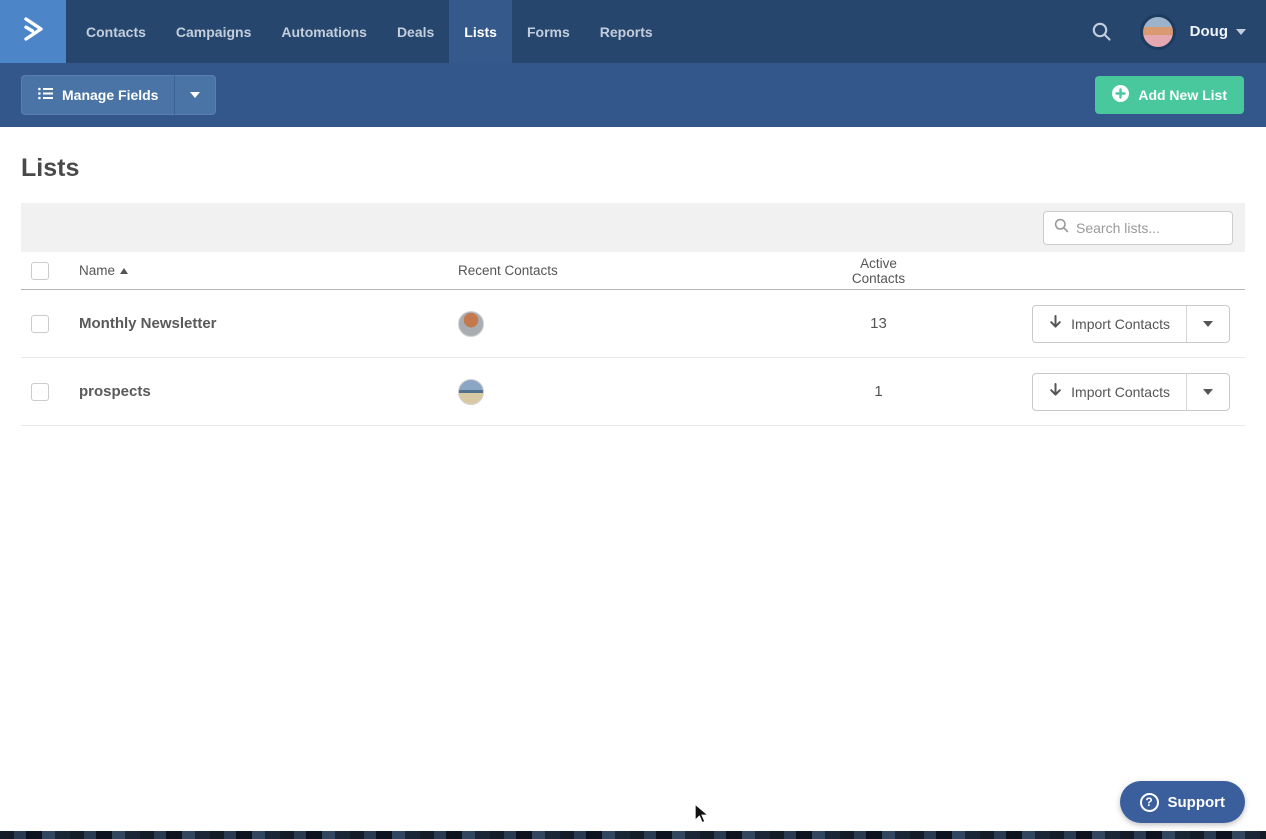 This screenshot has height=839, width=1266. I want to click on column-header-active-contacts: Active Contacts, so click(878, 270).